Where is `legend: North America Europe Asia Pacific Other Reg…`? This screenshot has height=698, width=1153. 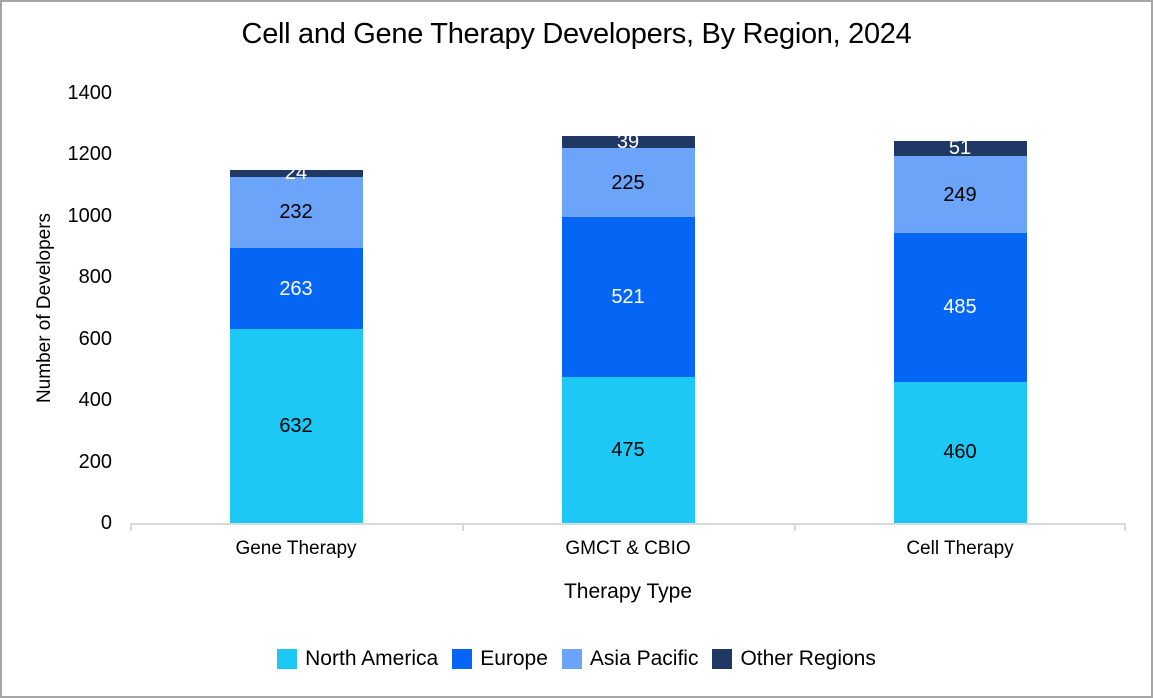
legend: North America Europe Asia Pacific Other Reg… is located at coordinates (576, 659).